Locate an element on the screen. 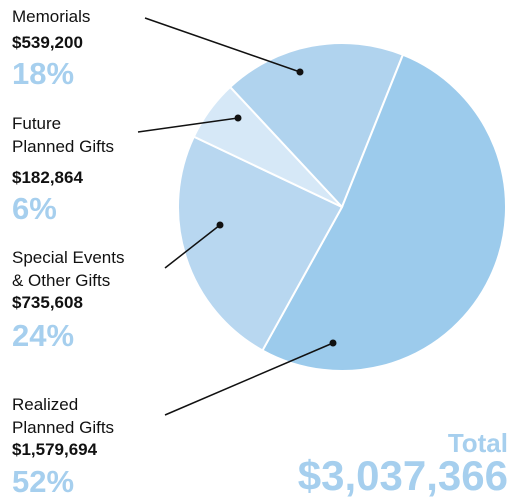  slice-name: Special Events & Other Gifts is located at coordinates (68, 269).